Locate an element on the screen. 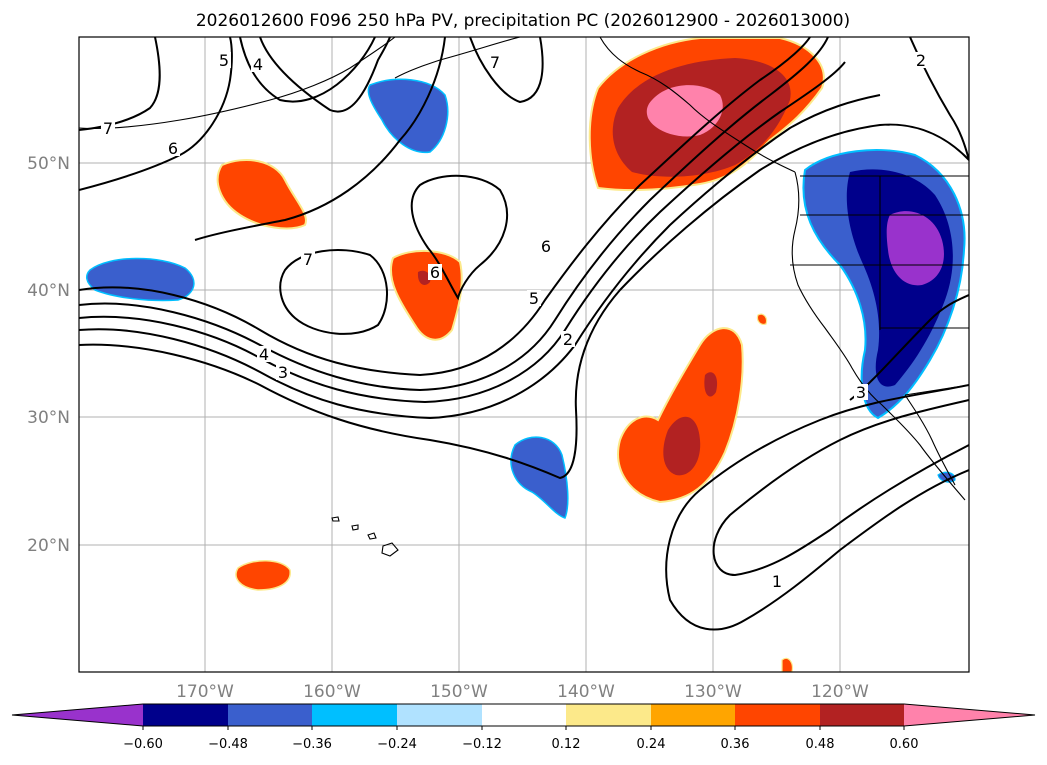  colorbar-tick-label-neg-024: −0.24 is located at coordinates (397, 744).